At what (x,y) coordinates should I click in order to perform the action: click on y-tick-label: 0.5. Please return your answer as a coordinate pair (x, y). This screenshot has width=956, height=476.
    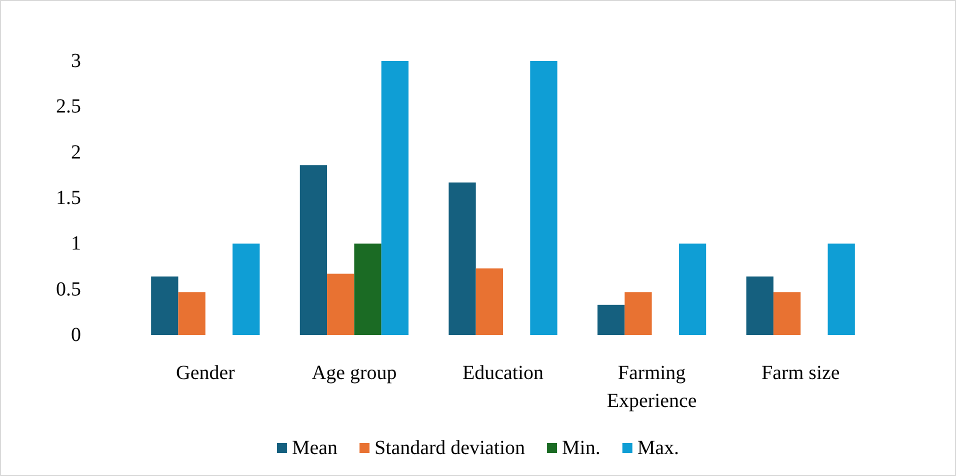
    Looking at the image, I should click on (68, 289).